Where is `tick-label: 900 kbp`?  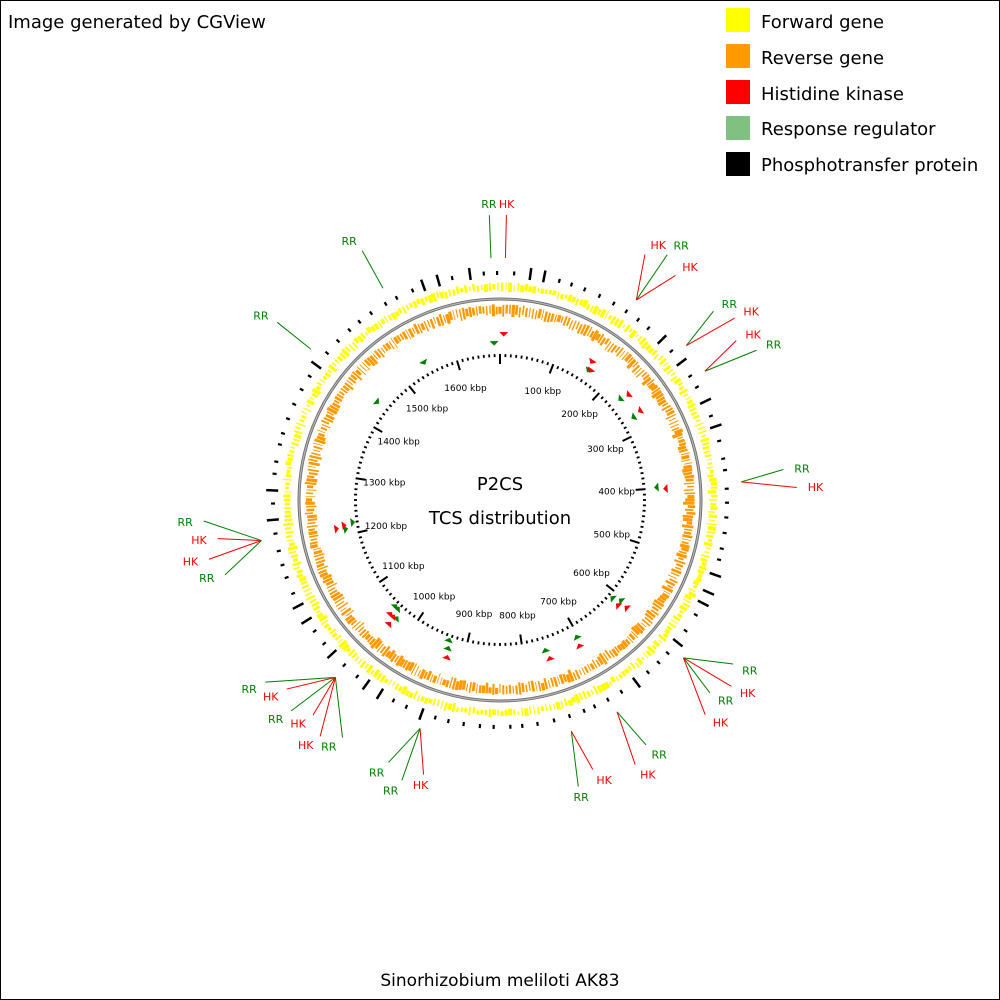 tick-label: 900 kbp is located at coordinates (474, 615).